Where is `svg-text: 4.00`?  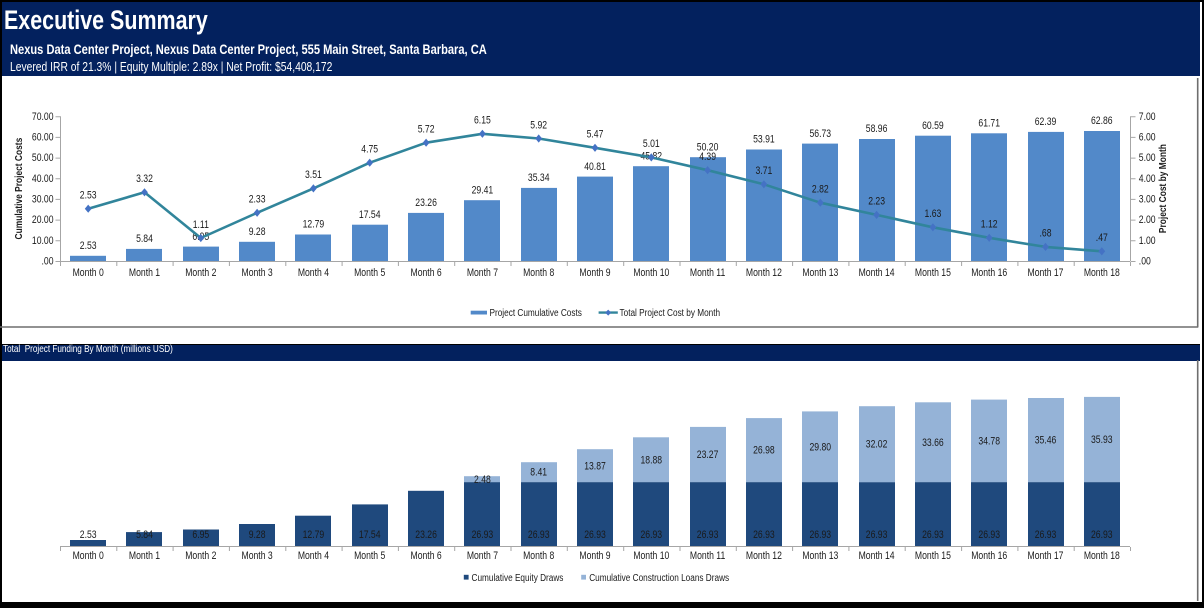 svg-text: 4.00 is located at coordinates (1147, 179).